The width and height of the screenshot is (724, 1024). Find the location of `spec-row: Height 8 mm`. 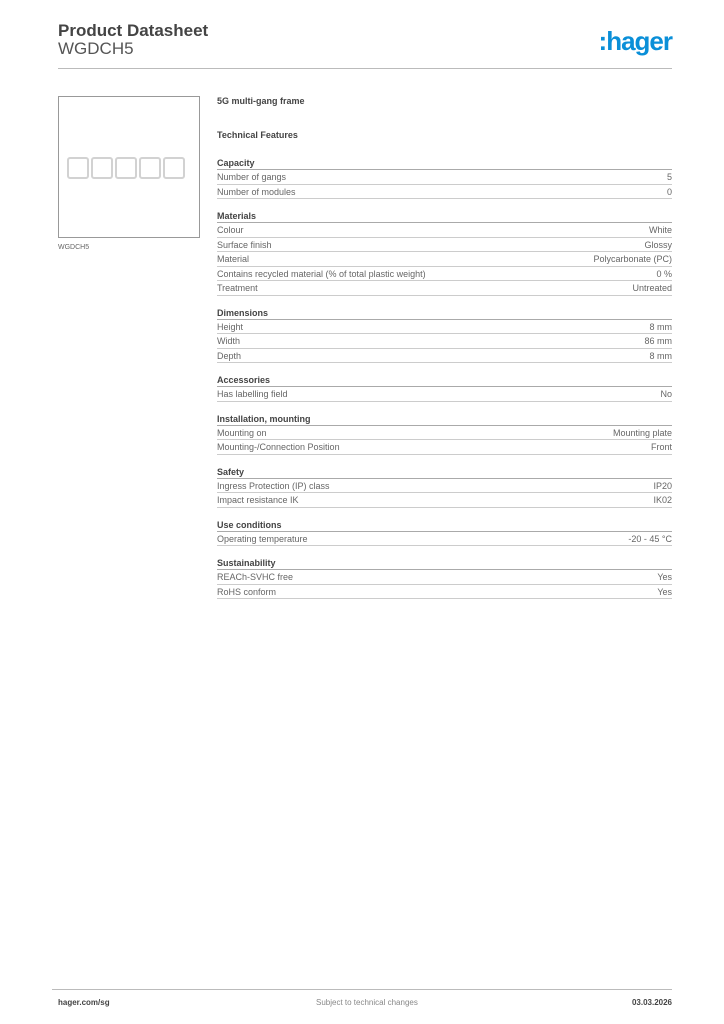

spec-row: Height 8 mm is located at coordinates (445, 327).